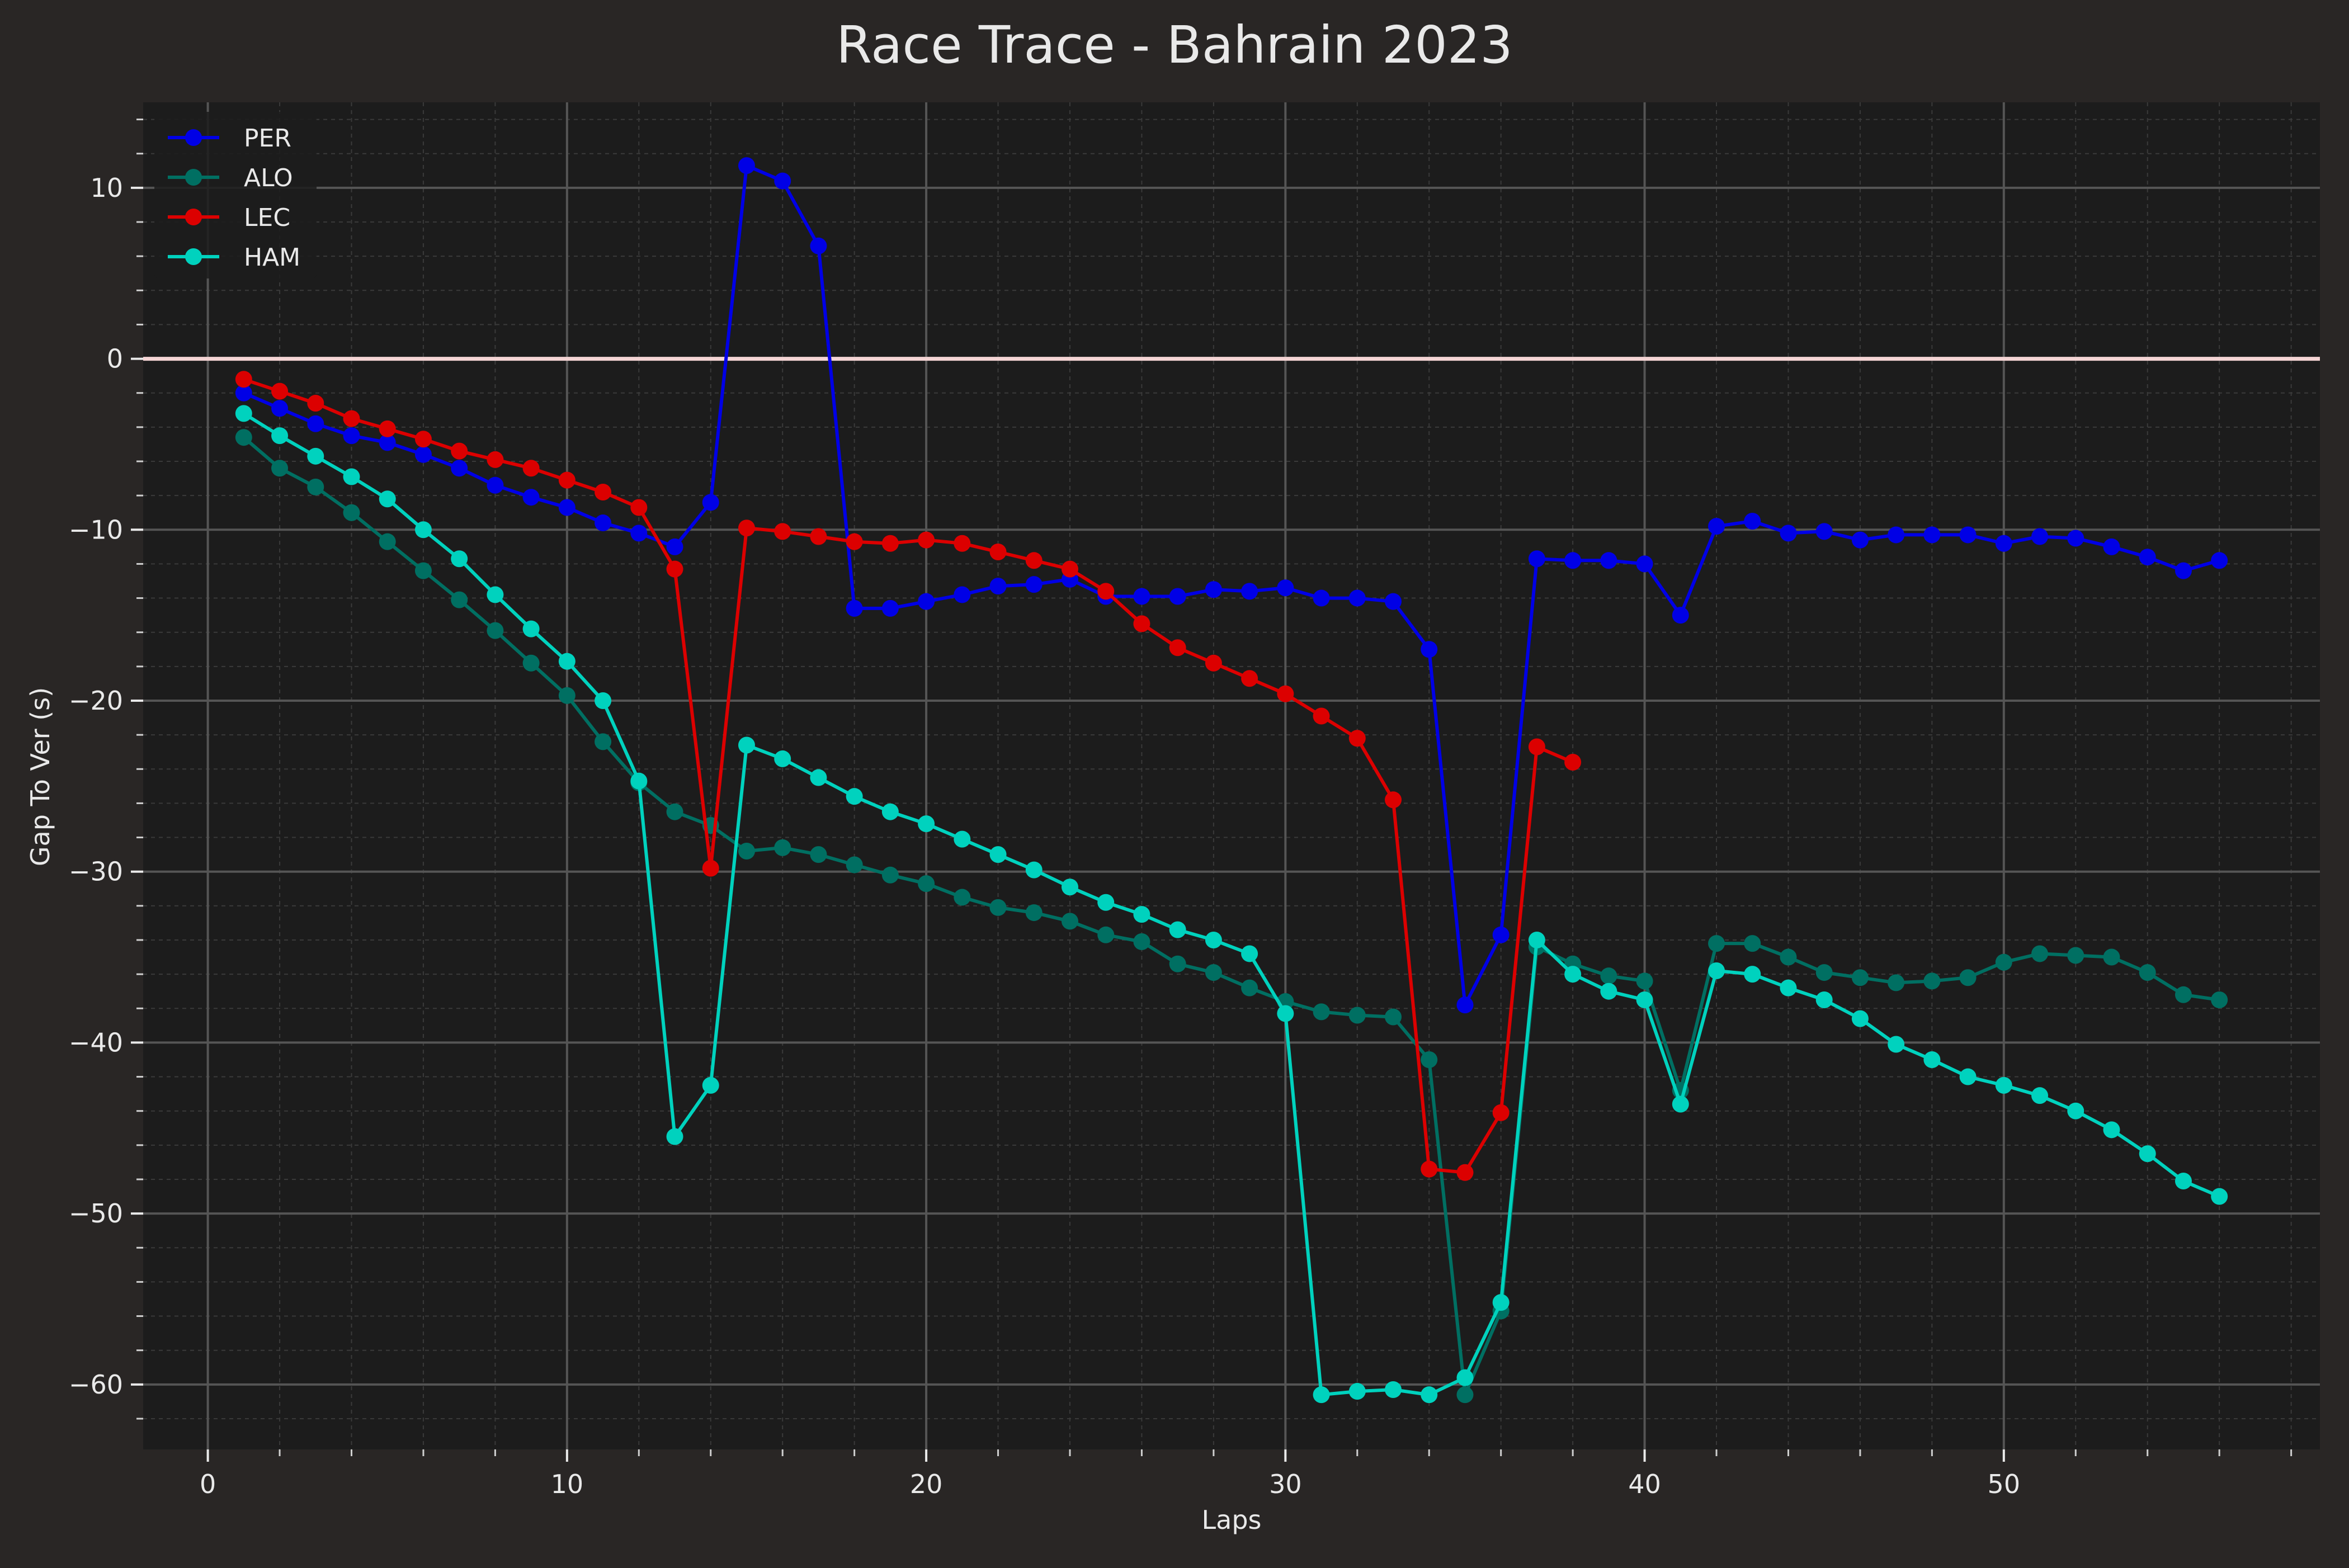 This screenshot has width=2349, height=1568. What do you see at coordinates (96, 1042) in the screenshot?
I see `y-tick-label: −40` at bounding box center [96, 1042].